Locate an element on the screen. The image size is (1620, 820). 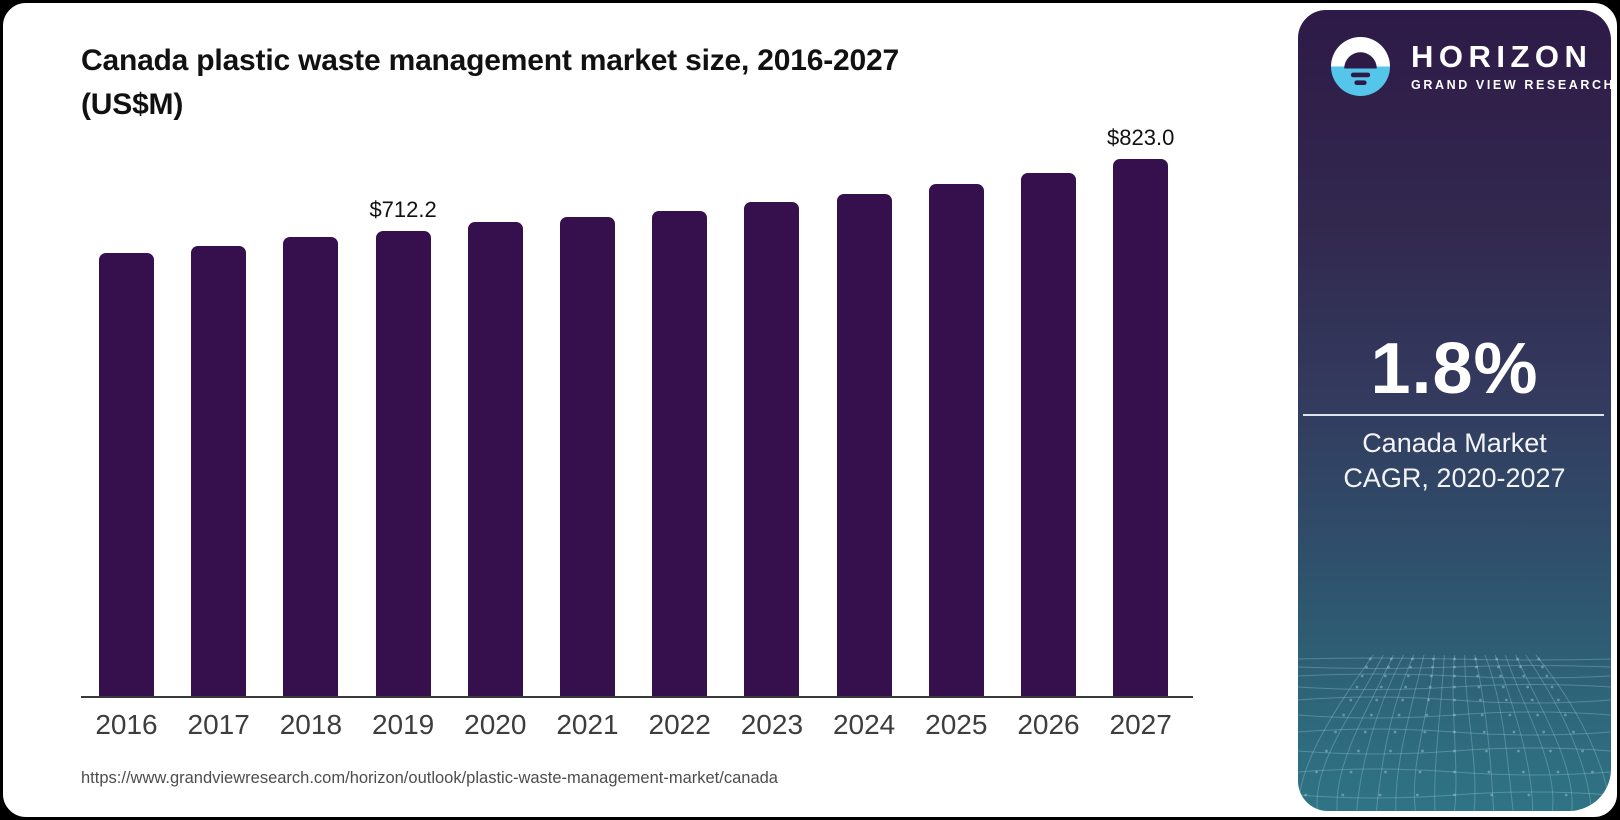
bar-2021 is located at coordinates (587, 456).